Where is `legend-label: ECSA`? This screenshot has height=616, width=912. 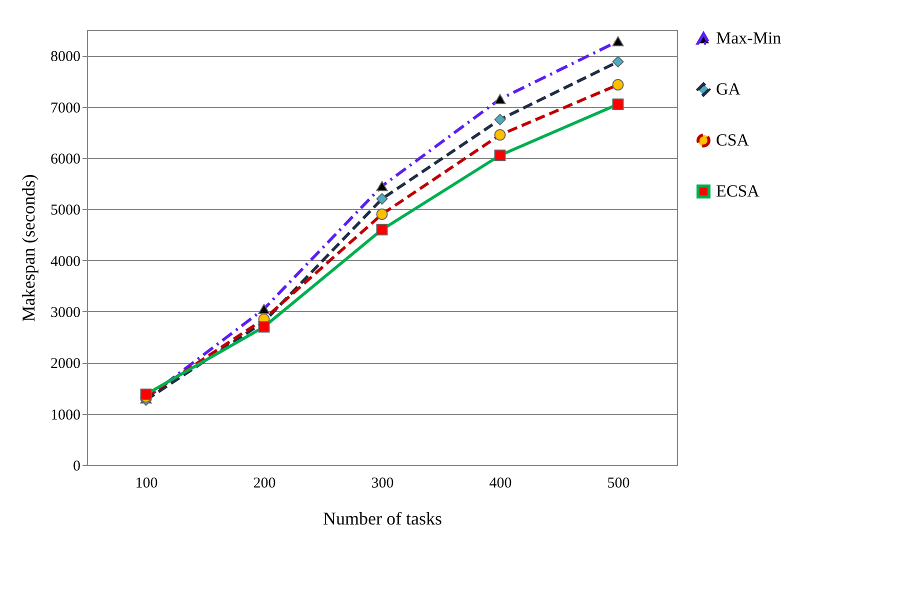
legend-label: ECSA is located at coordinates (738, 191).